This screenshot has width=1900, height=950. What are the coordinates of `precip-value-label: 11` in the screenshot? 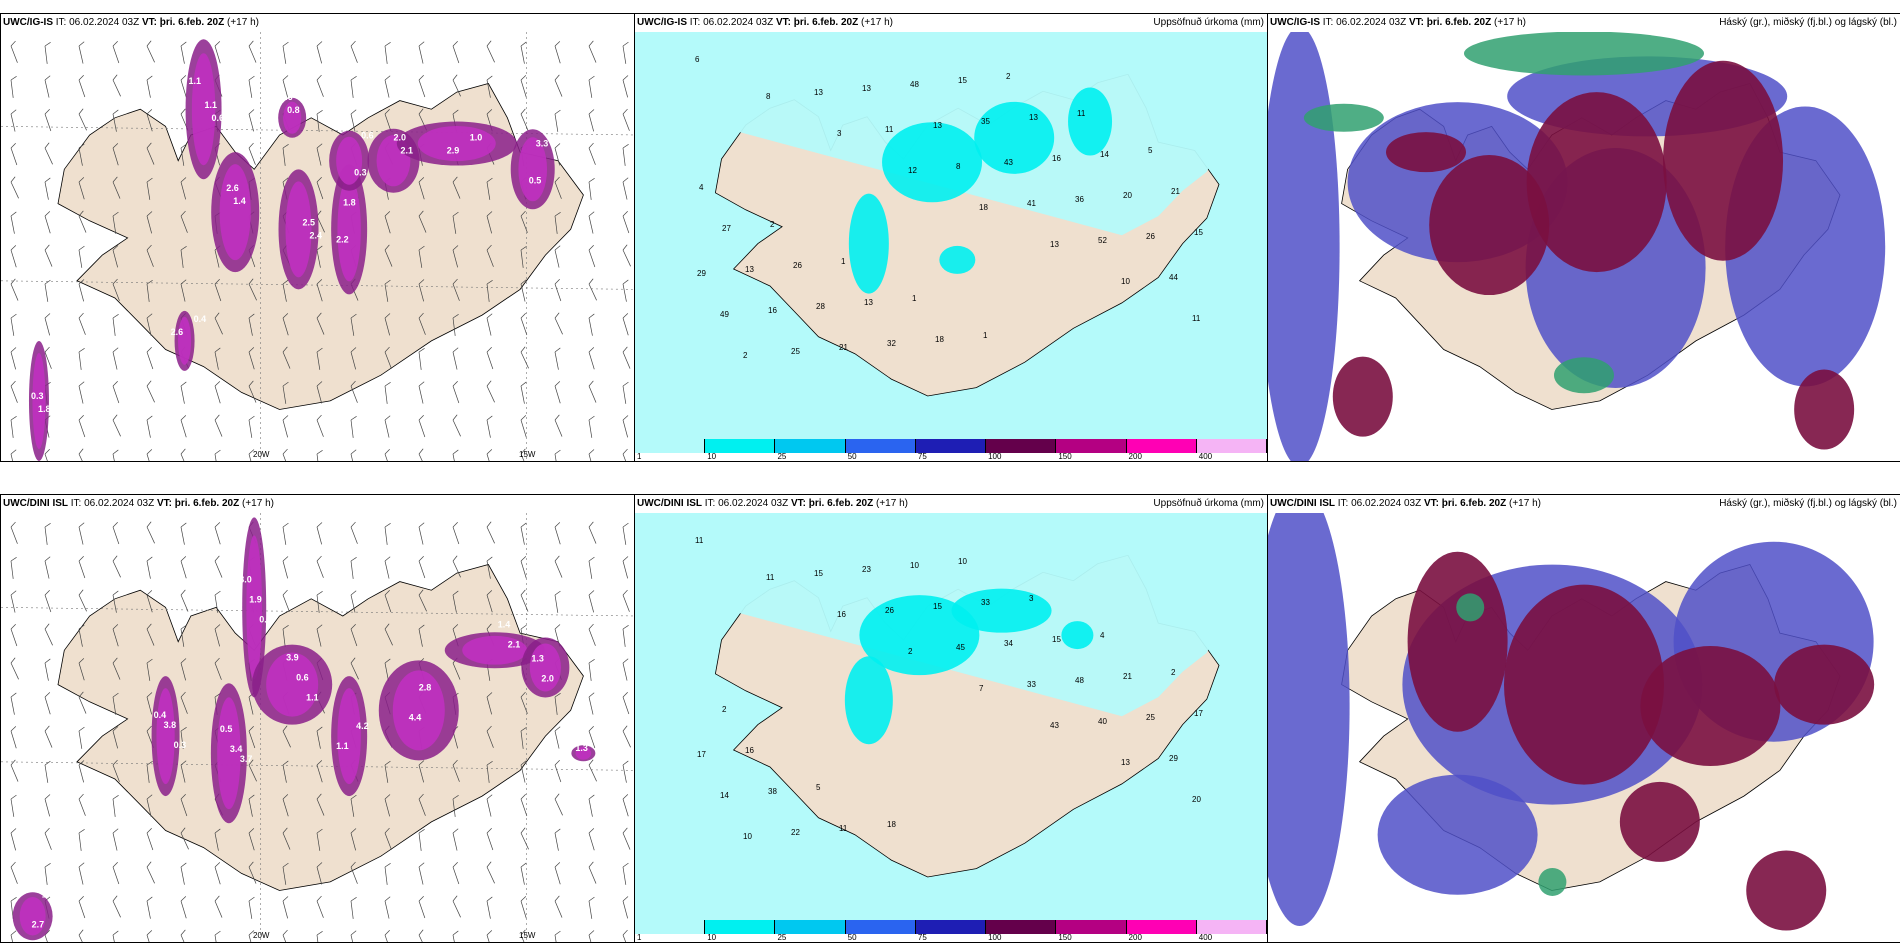 It's located at (699, 540).